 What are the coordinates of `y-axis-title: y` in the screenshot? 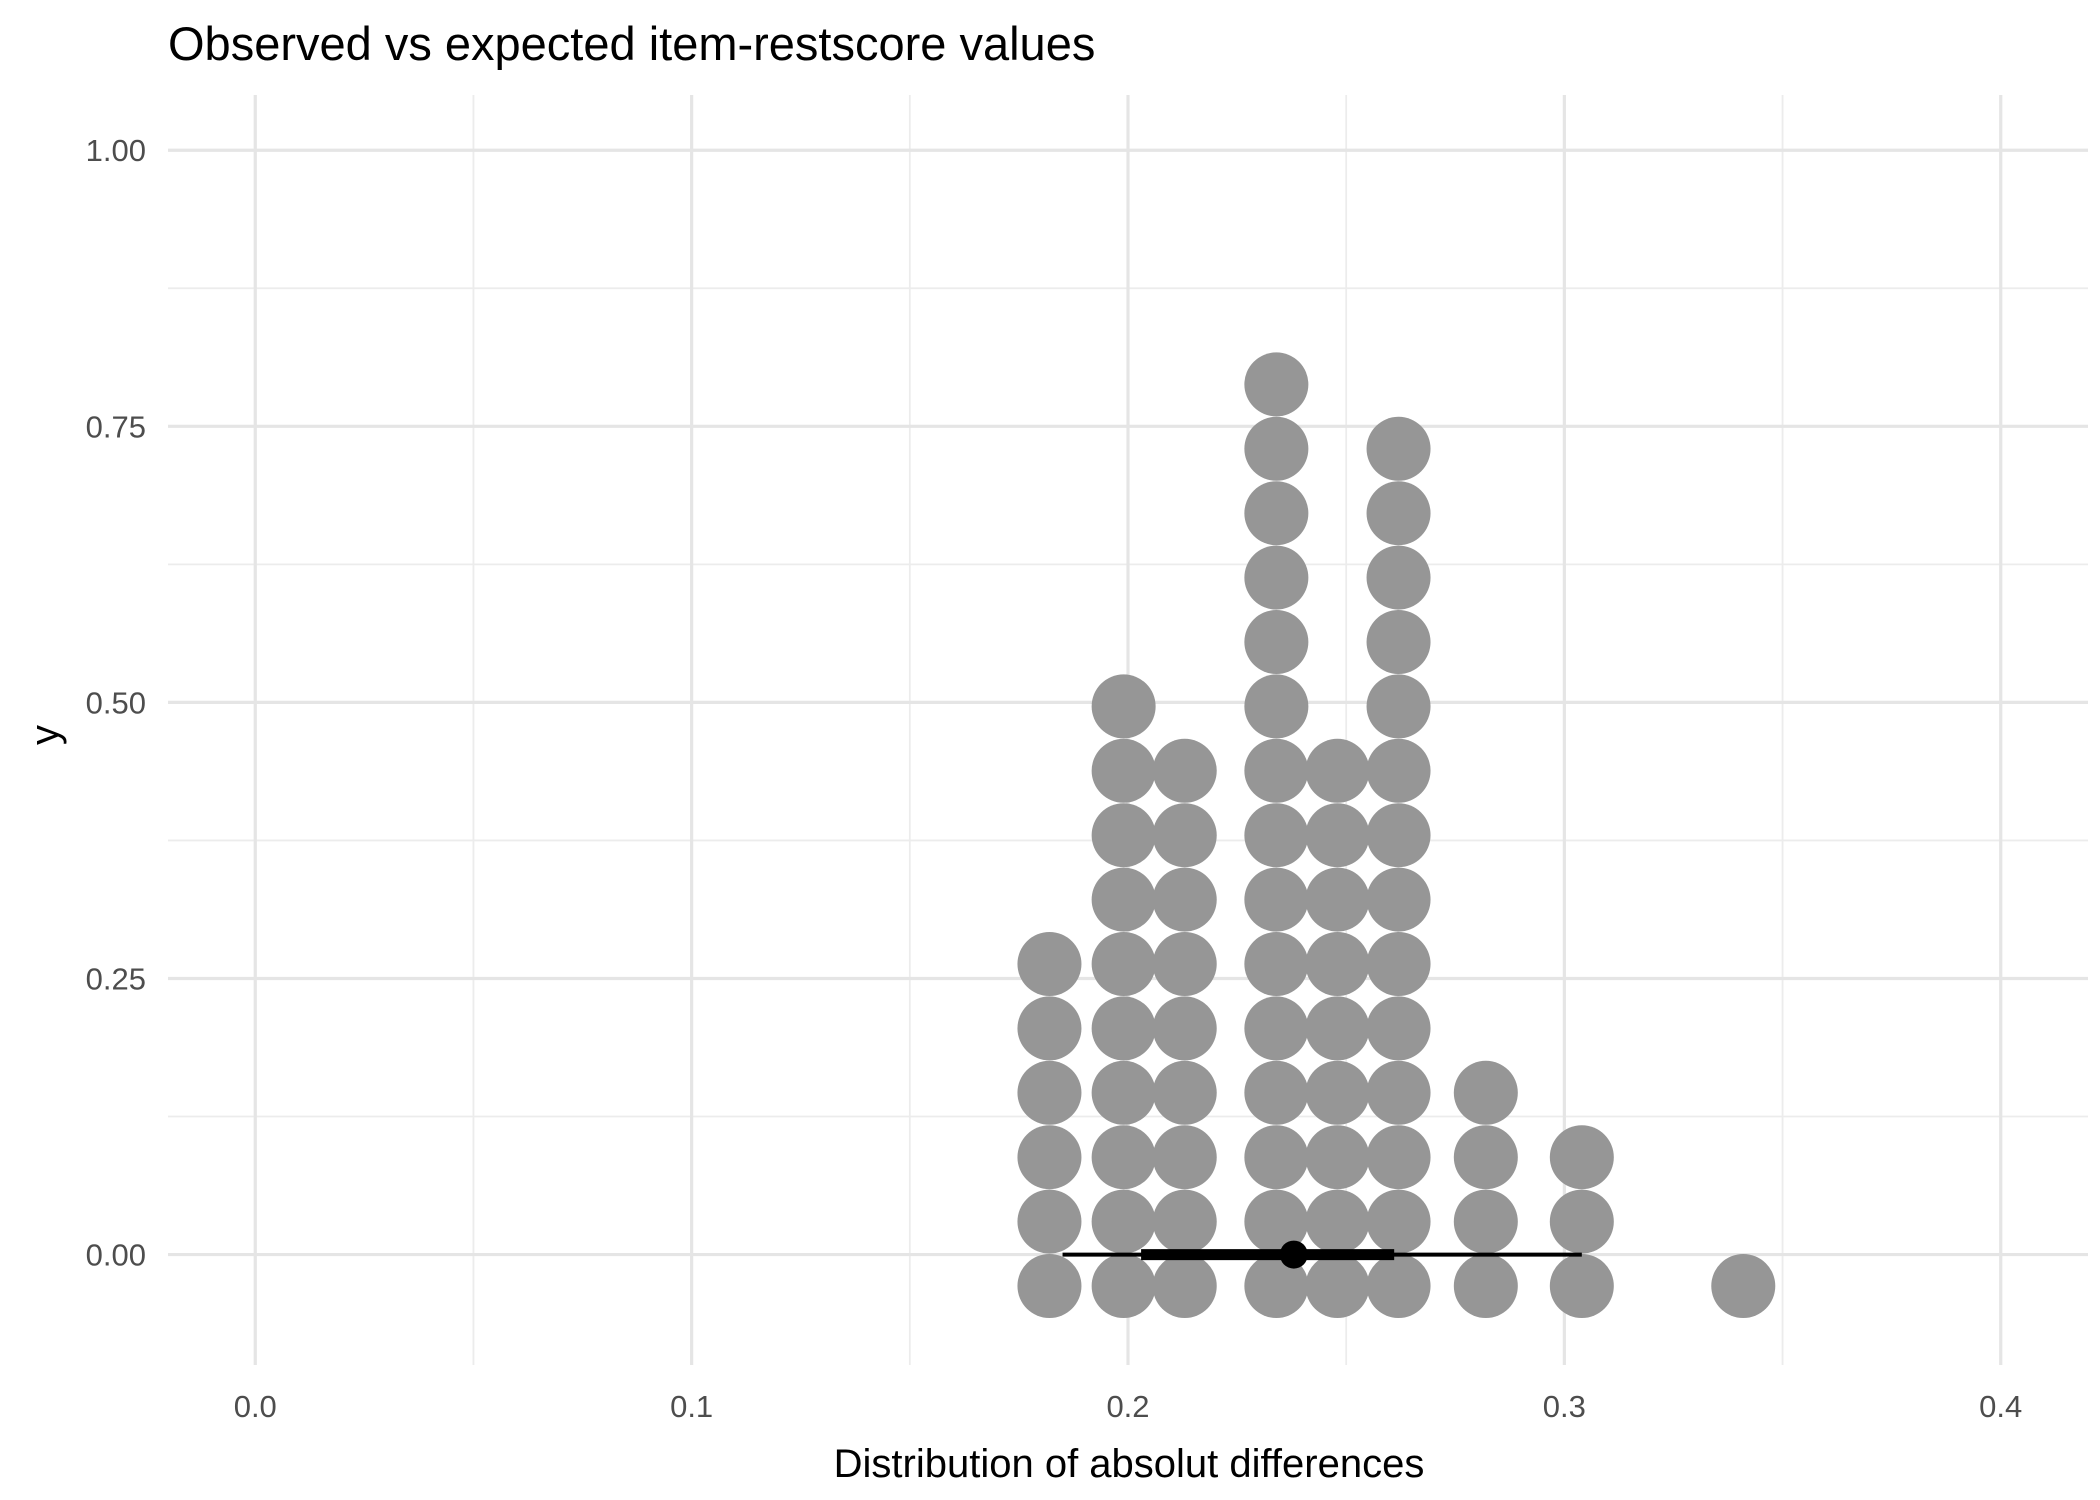 It's located at (45, 735).